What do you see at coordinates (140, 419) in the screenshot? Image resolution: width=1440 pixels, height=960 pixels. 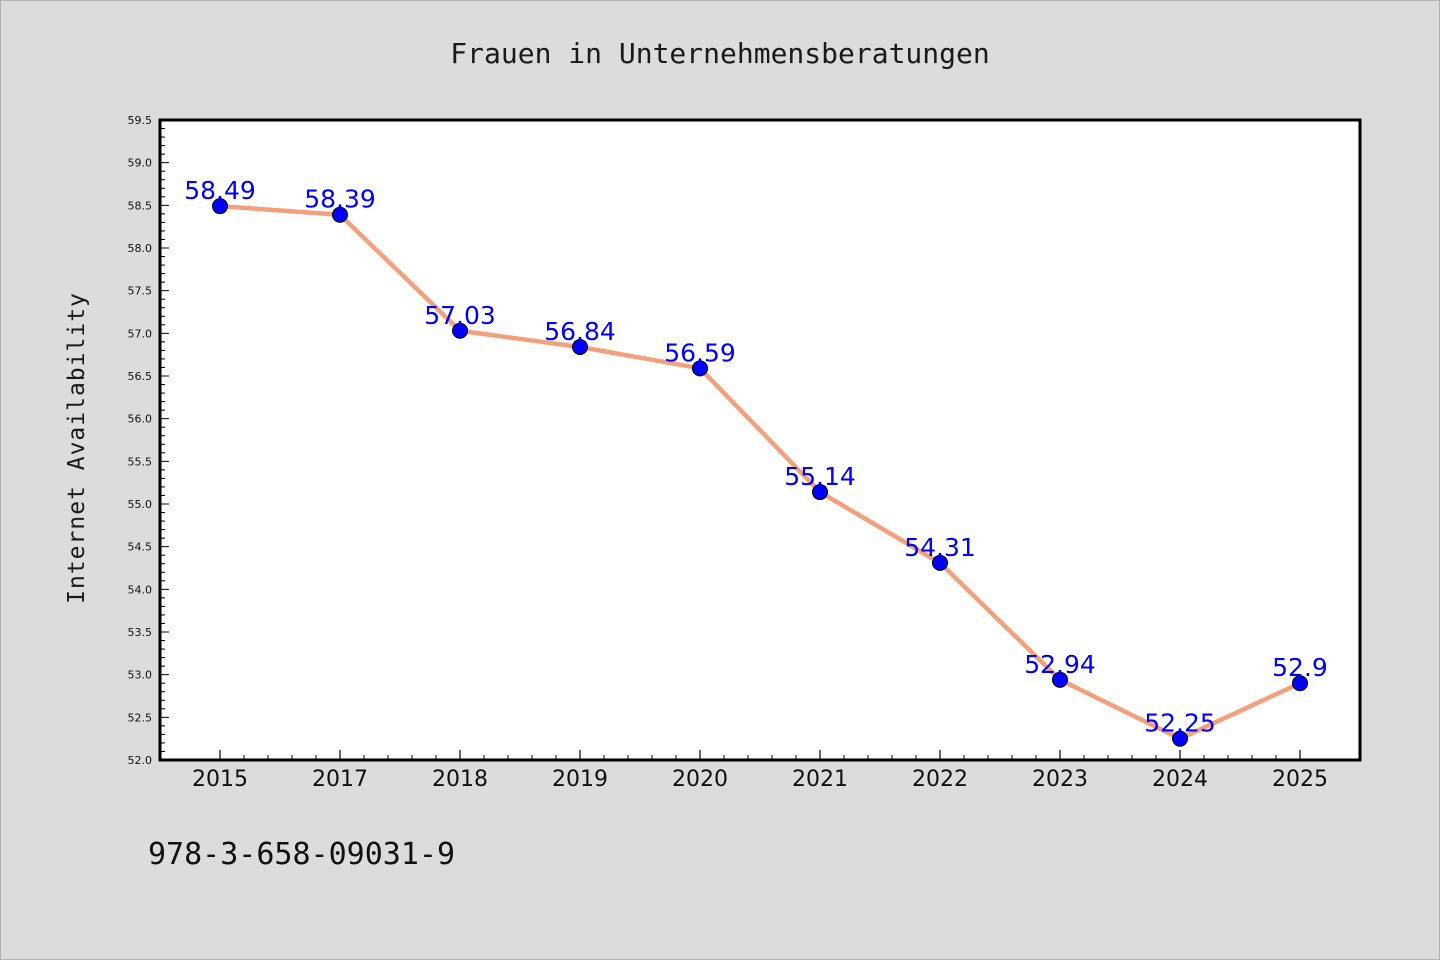 I see `y-tick-label: 56.0` at bounding box center [140, 419].